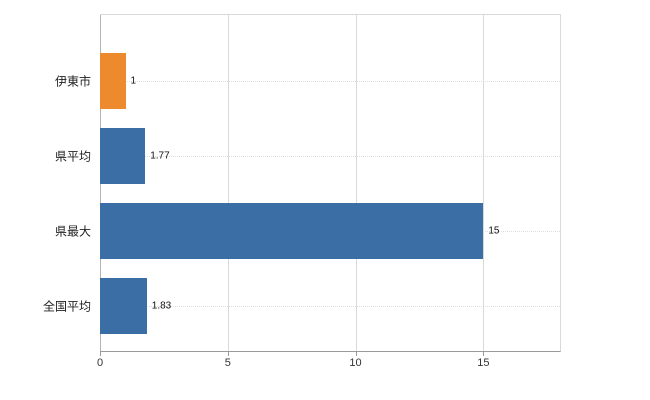 The image size is (650, 400). What do you see at coordinates (355, 363) in the screenshot?
I see `x-tick-label: 10` at bounding box center [355, 363].